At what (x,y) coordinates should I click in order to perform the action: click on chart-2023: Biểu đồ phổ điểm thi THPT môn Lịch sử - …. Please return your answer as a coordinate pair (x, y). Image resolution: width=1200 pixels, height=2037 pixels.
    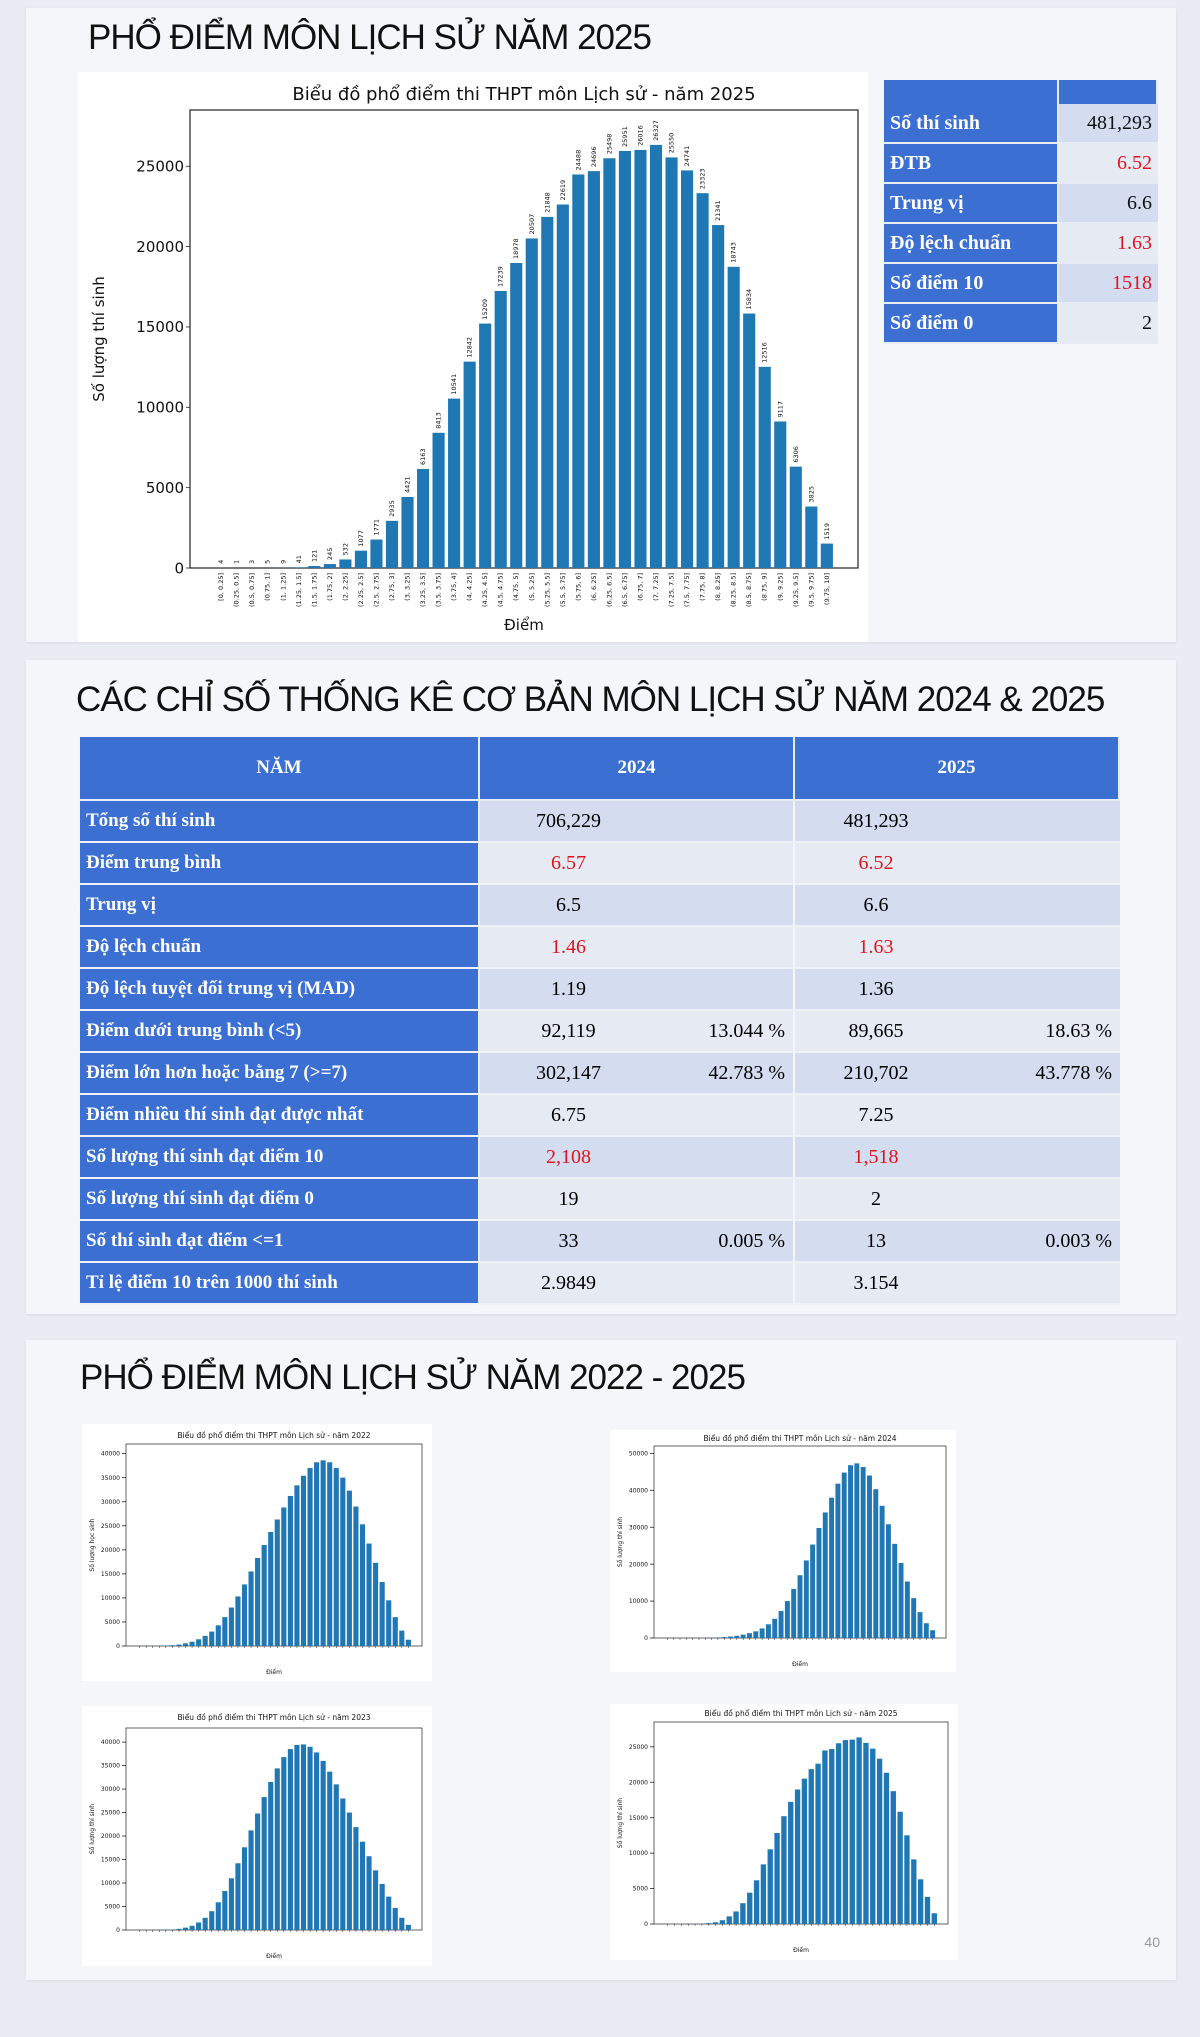
    Looking at the image, I should click on (257, 1836).